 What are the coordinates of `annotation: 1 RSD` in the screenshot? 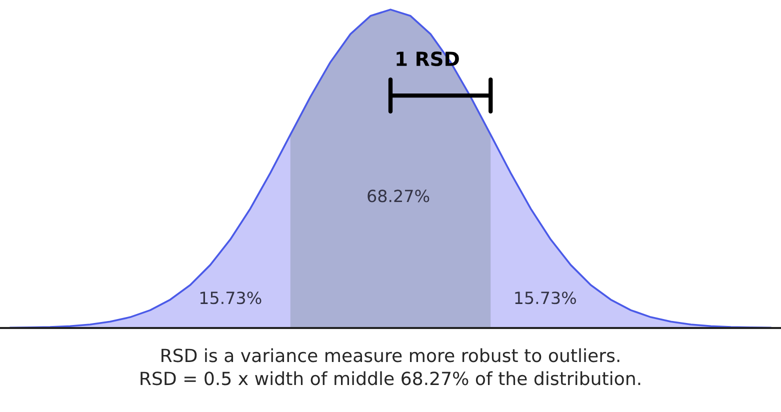 It's located at (427, 58).